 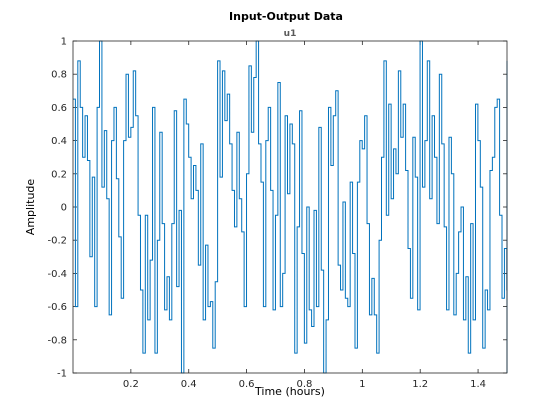 I want to click on y-tick-label: 0.2, so click(x=59, y=174).